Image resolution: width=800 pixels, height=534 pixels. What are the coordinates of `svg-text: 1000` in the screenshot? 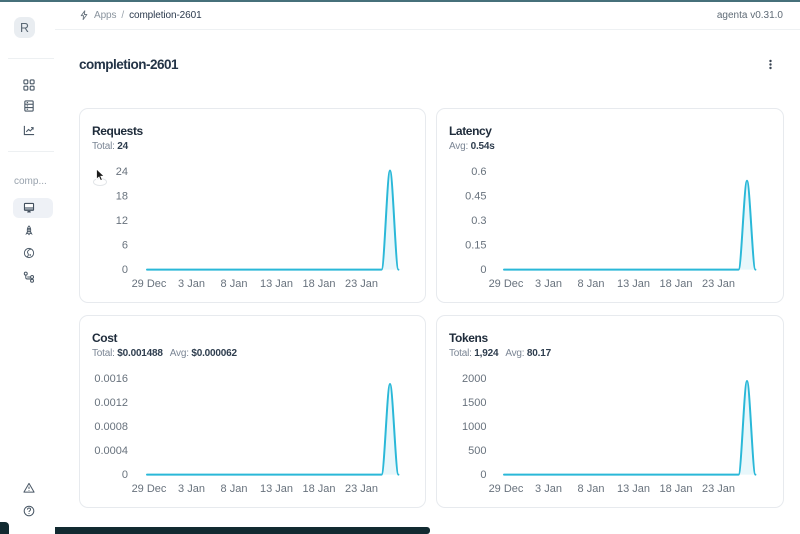 It's located at (474, 427).